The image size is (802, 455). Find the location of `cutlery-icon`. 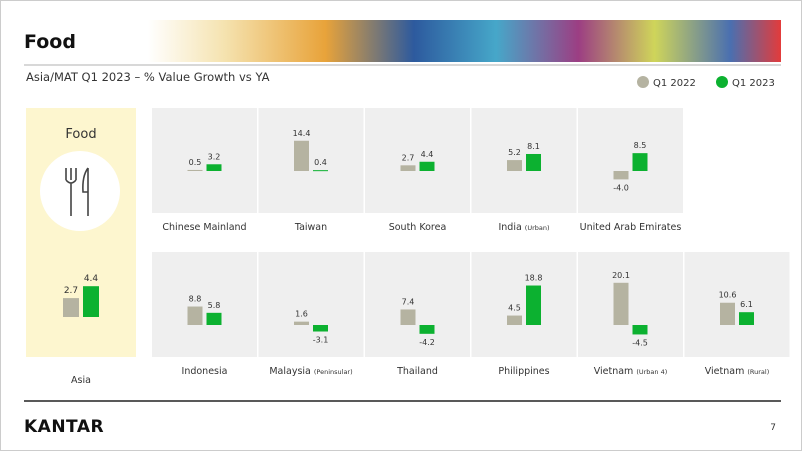

cutlery-icon is located at coordinates (77, 191).